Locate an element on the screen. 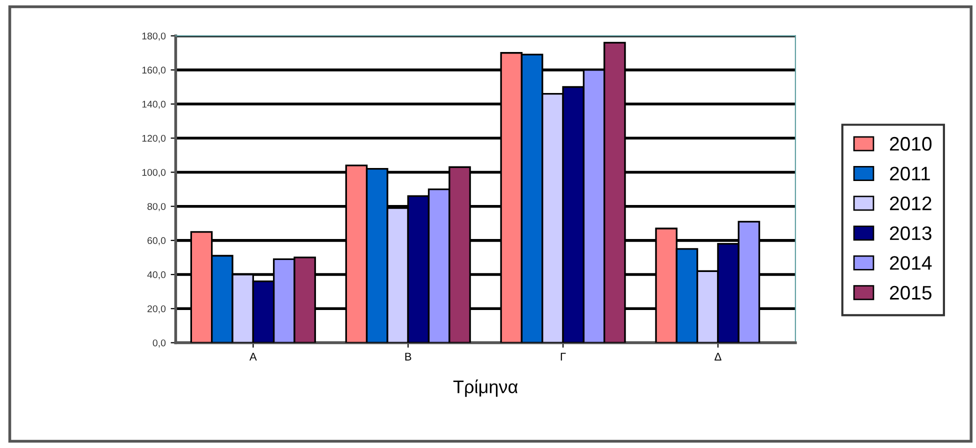  y-tick-label: 60,0 is located at coordinates (157, 241).